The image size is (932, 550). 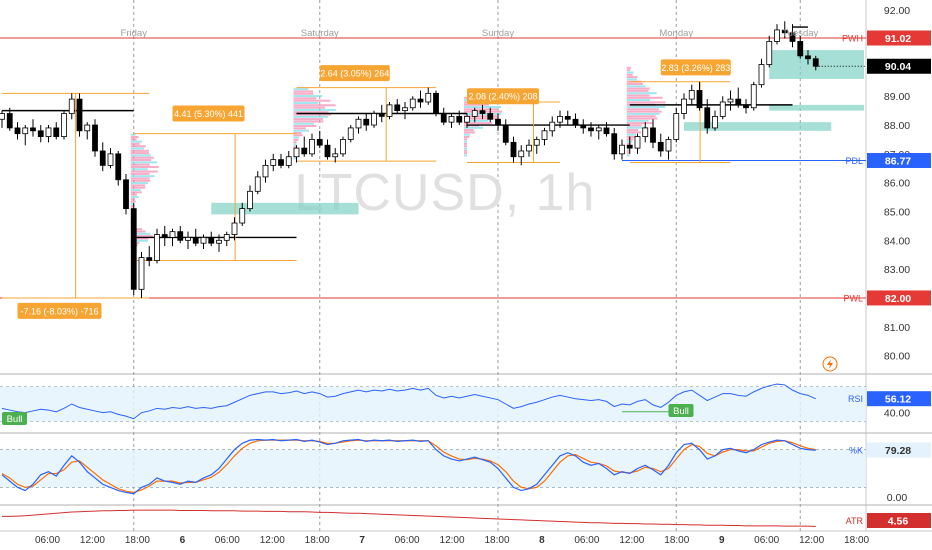 What do you see at coordinates (92, 540) in the screenshot?
I see `time-tick: 12:00` at bounding box center [92, 540].